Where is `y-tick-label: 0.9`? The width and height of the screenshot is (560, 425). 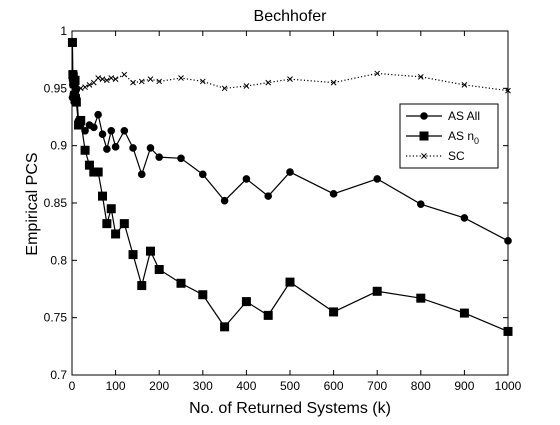 y-tick-label: 0.9 is located at coordinates (58, 146).